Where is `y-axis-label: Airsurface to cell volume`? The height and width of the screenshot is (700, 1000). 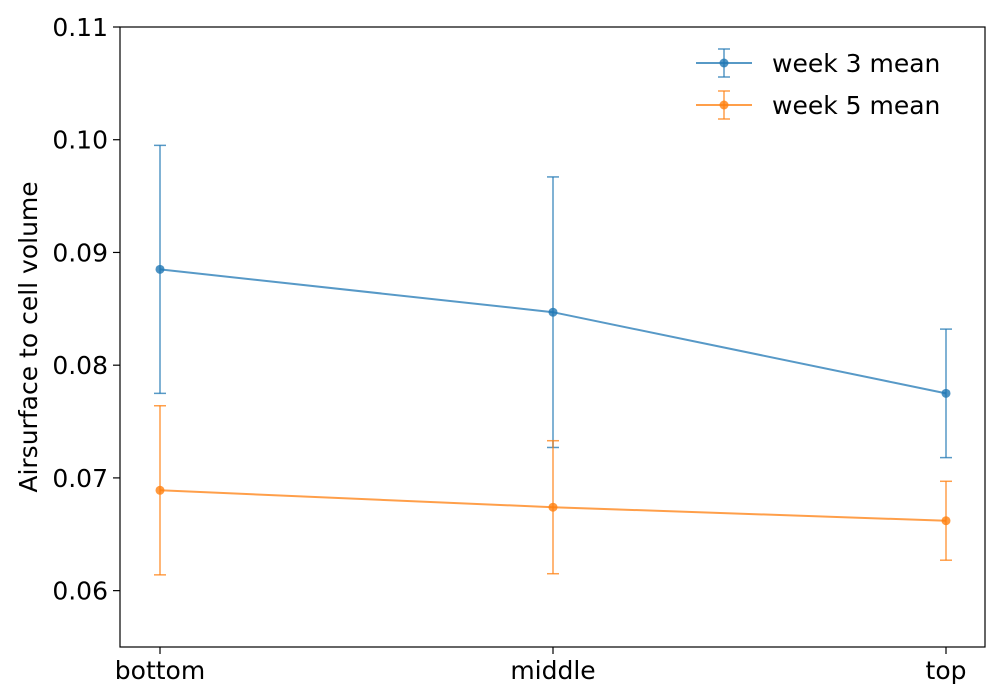
y-axis-label: Airsurface to cell volume is located at coordinates (28, 336).